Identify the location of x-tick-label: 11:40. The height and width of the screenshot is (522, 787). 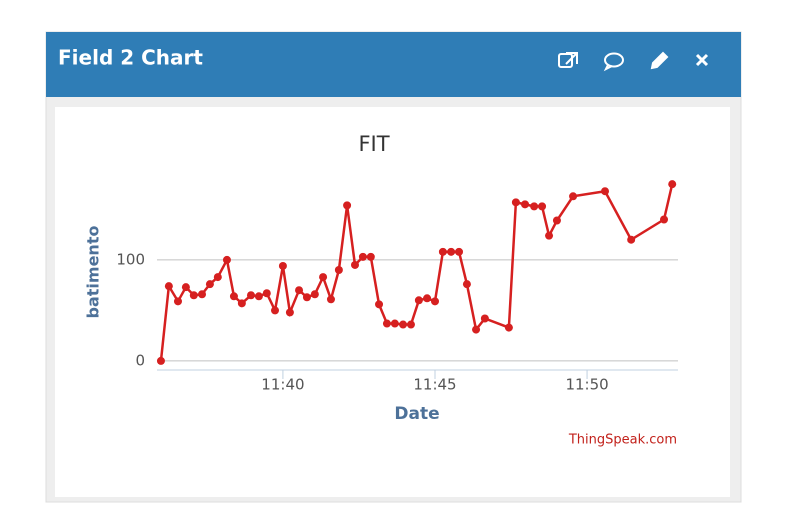
(282, 385).